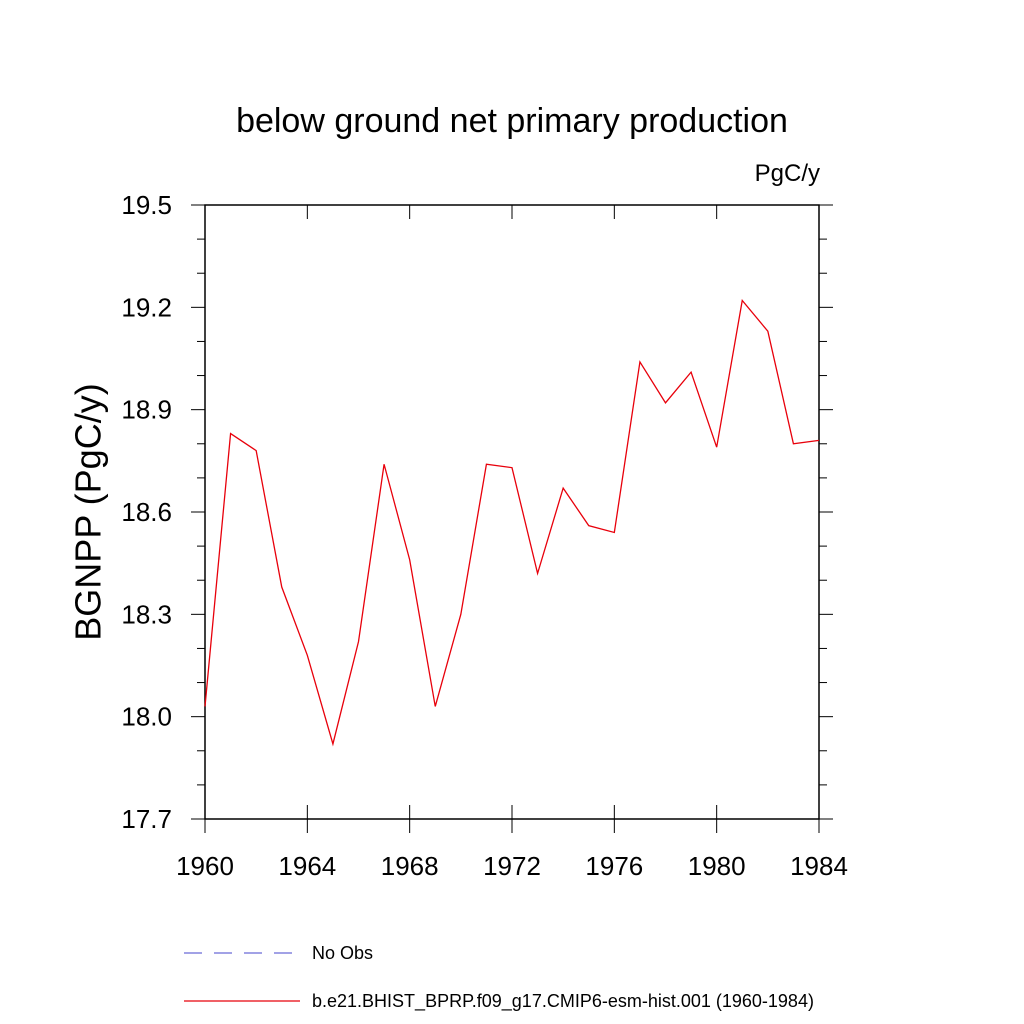 The height and width of the screenshot is (1024, 1024). What do you see at coordinates (819, 866) in the screenshot?
I see `x-tick-label: 1984` at bounding box center [819, 866].